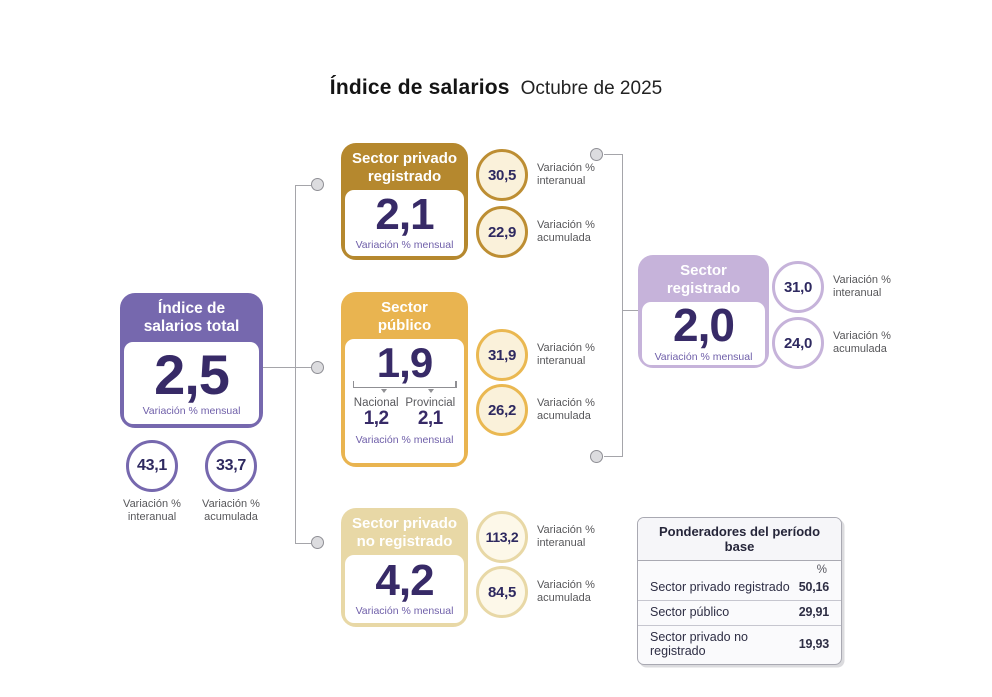  What do you see at coordinates (404, 439) in the screenshot?
I see `publico-monthly-caption: Variación % mensual` at bounding box center [404, 439].